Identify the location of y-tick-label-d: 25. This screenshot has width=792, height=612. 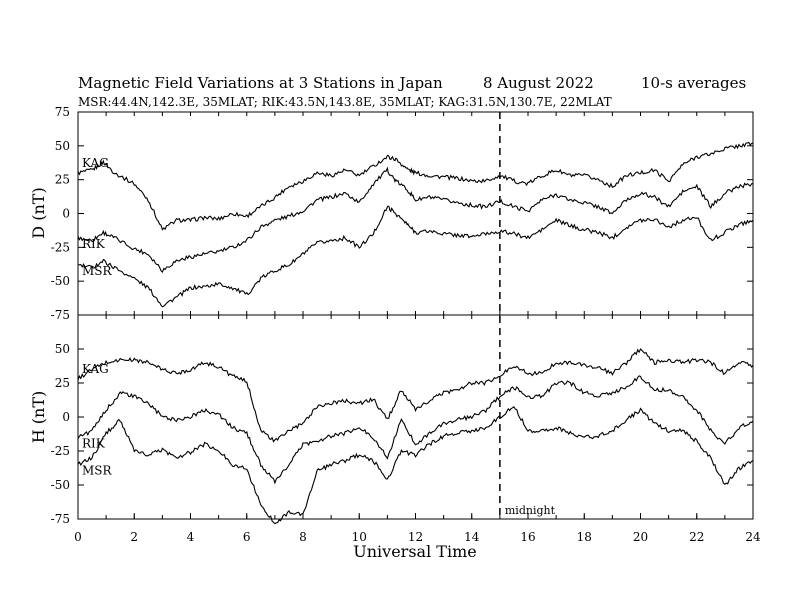
(62, 180).